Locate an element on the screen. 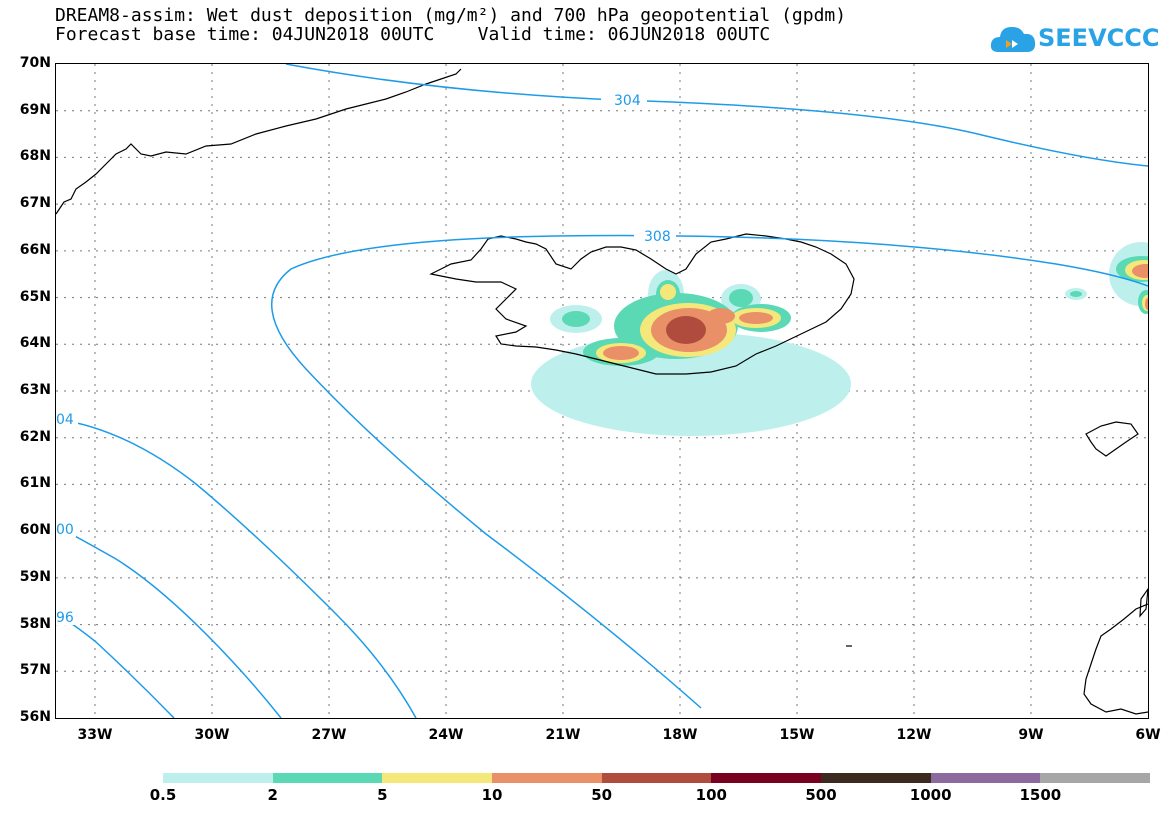 This screenshot has height=815, width=1175. colorbar-label: 10 is located at coordinates (492, 795).